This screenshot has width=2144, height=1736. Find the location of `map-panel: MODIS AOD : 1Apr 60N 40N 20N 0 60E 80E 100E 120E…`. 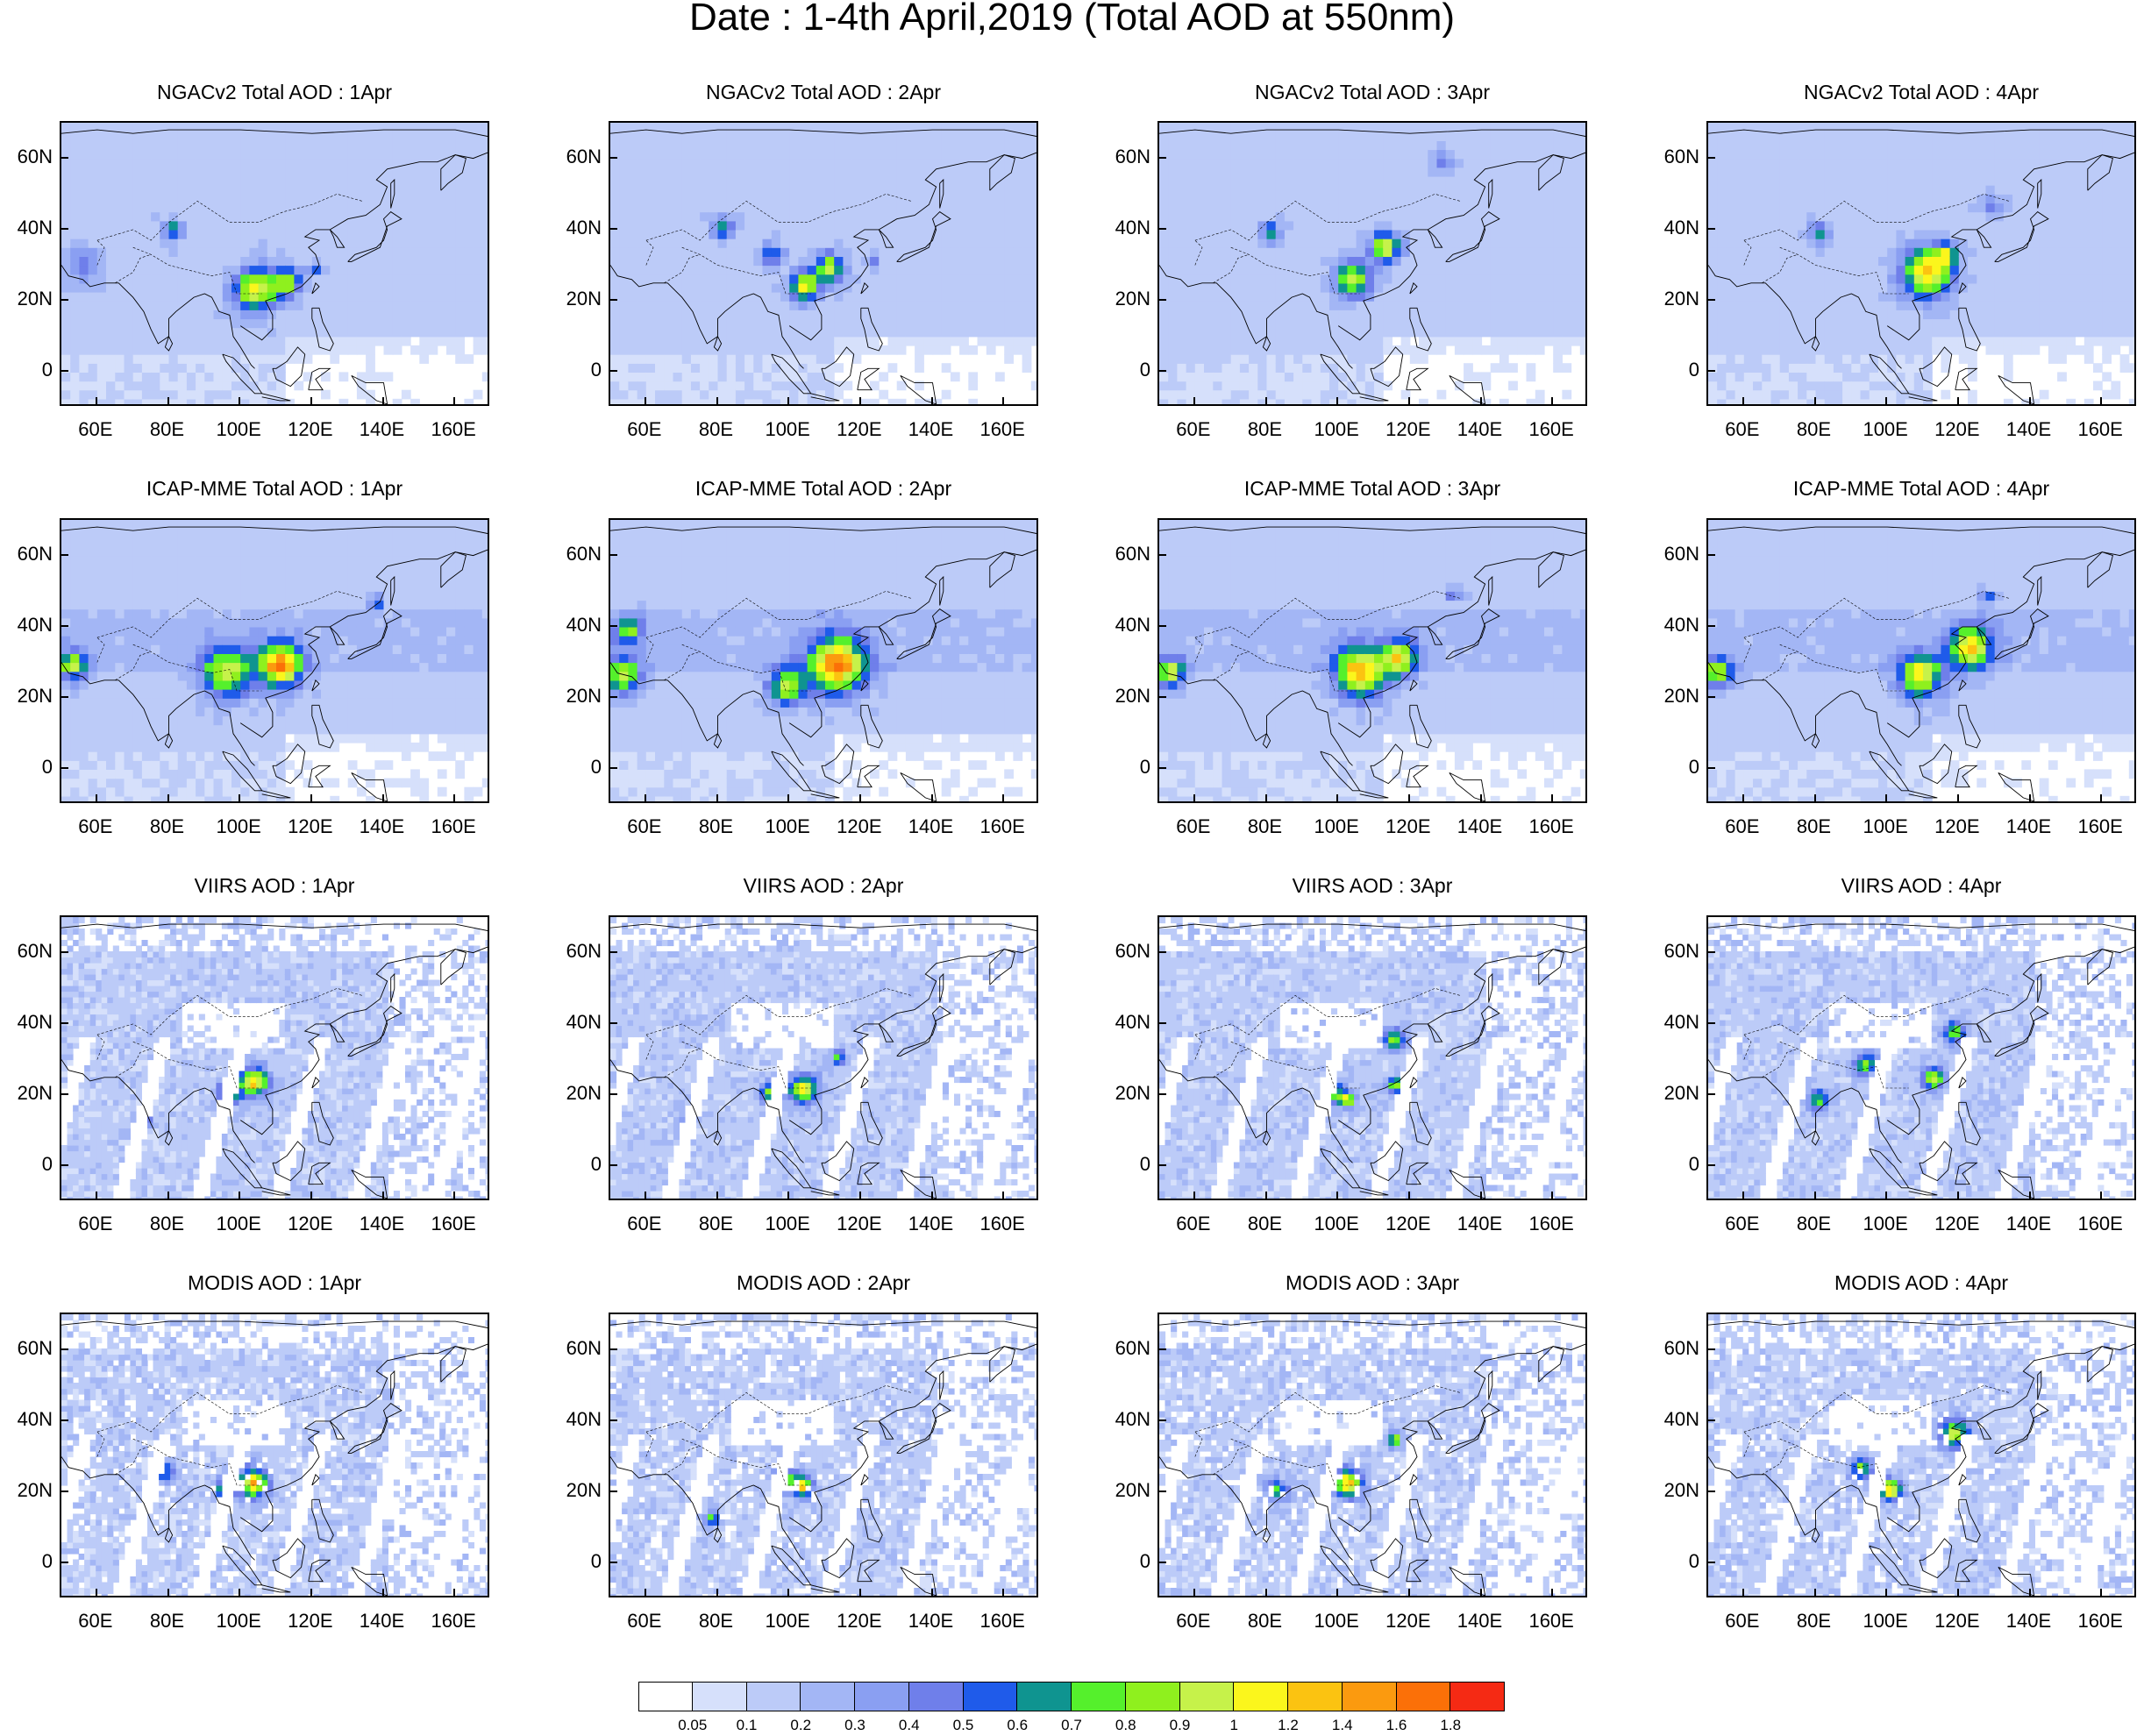

map-panel: MODIS AOD : 1Apr 60N 40N 20N 0 60E 80E 100E 120E… is located at coordinates (248, 1462).